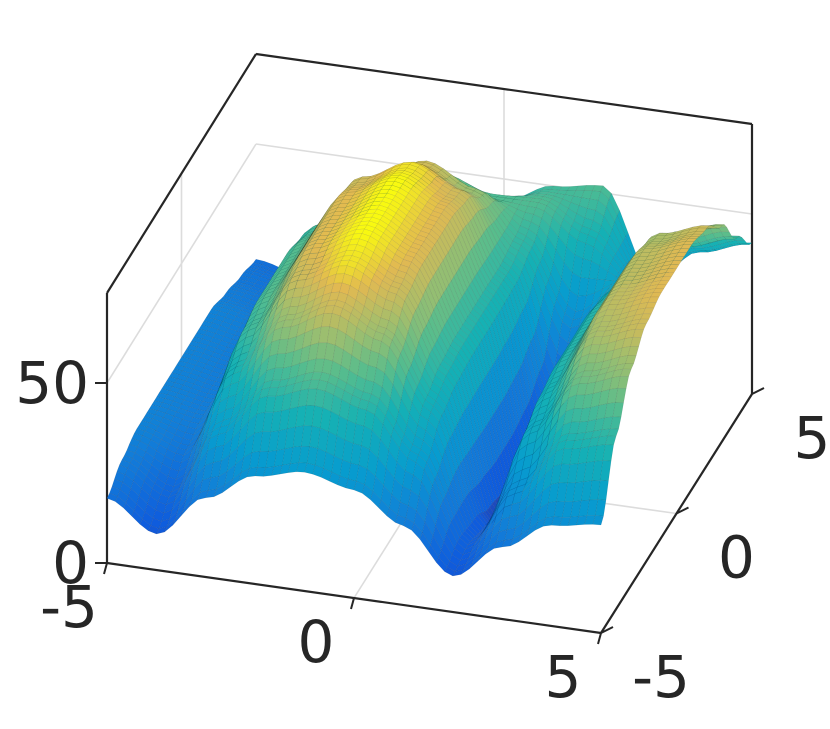  I want to click on grid-line-z-back, so click(504, 179).